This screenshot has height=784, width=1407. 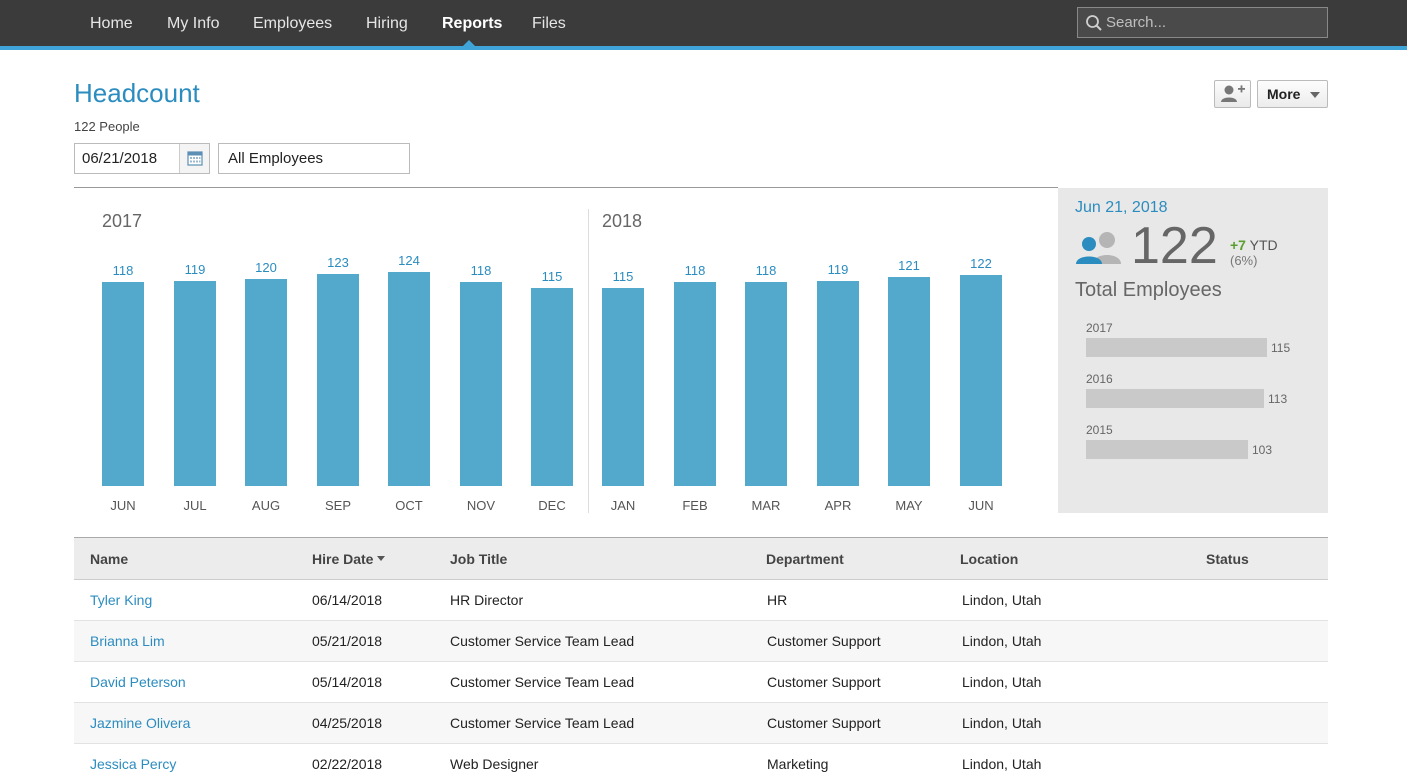 I want to click on col-location: Location, so click(x=989, y=559).